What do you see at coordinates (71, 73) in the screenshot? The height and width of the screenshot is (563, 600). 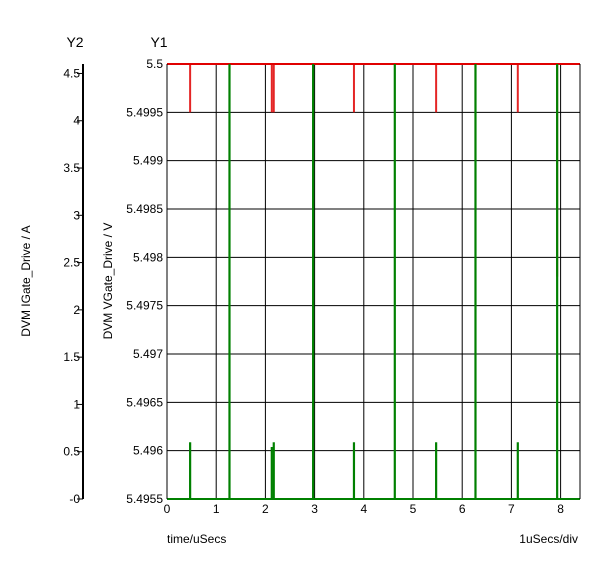 I see `y2-tick-label: 4.5` at bounding box center [71, 73].